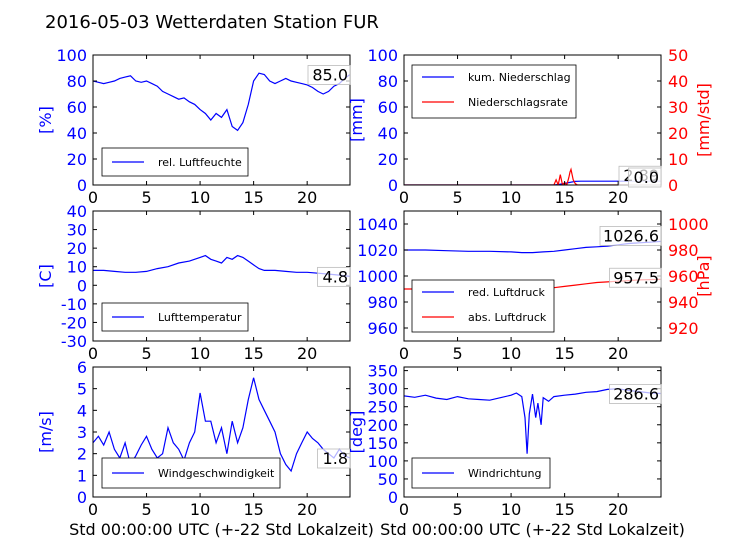 Image resolution: width=736 pixels, height=552 pixels. Describe the element at coordinates (688, 224) in the screenshot. I see `y2-tick-label: 1000` at that location.